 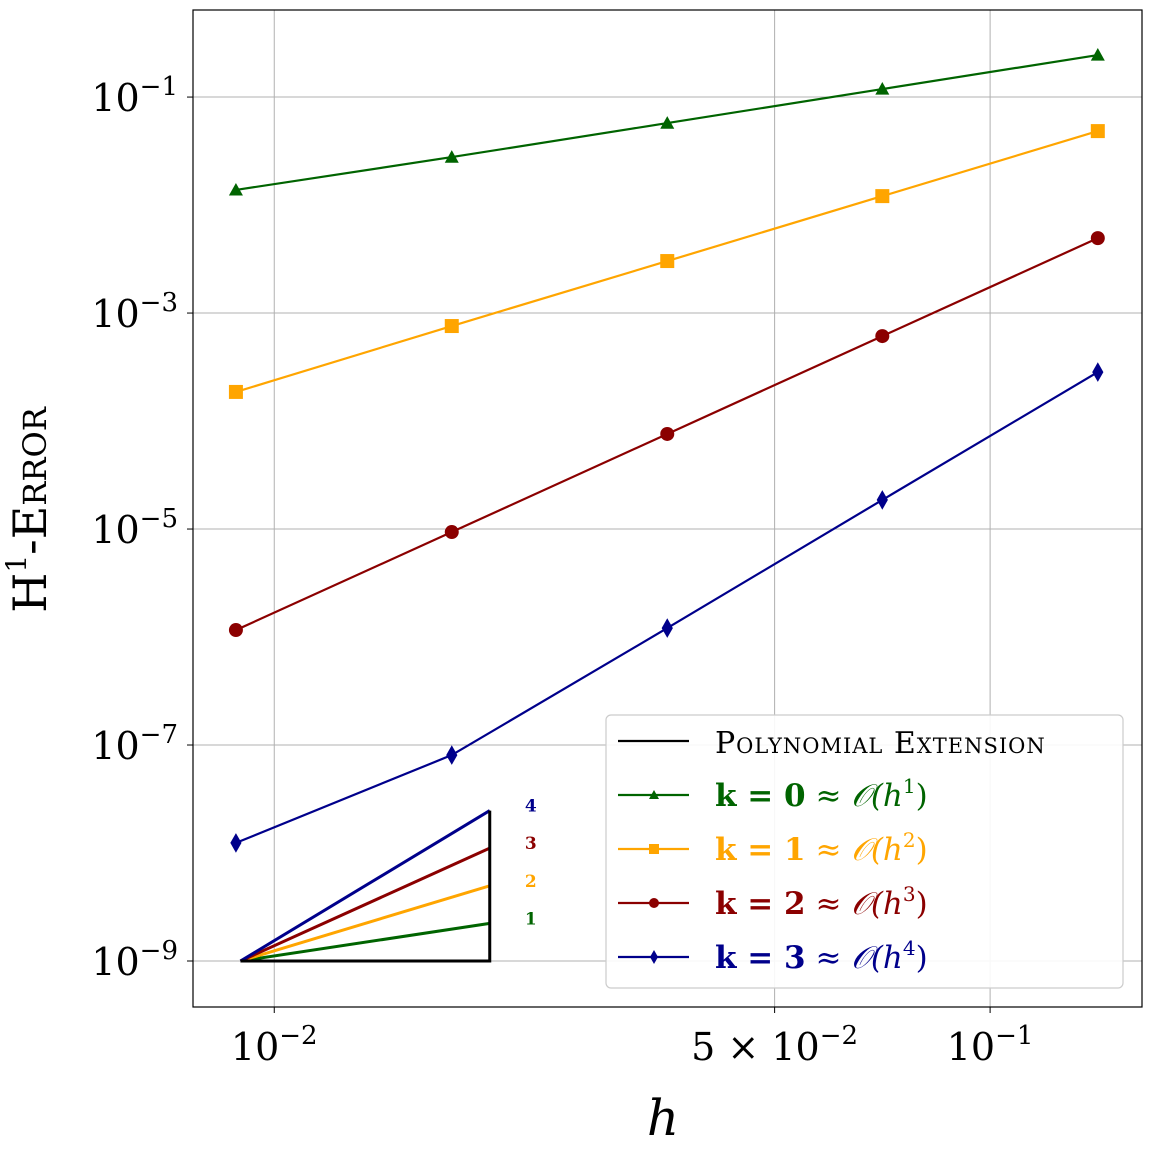 What do you see at coordinates (134, 528) in the screenshot?
I see `y-tick-label: 10⁻⁵` at bounding box center [134, 528].